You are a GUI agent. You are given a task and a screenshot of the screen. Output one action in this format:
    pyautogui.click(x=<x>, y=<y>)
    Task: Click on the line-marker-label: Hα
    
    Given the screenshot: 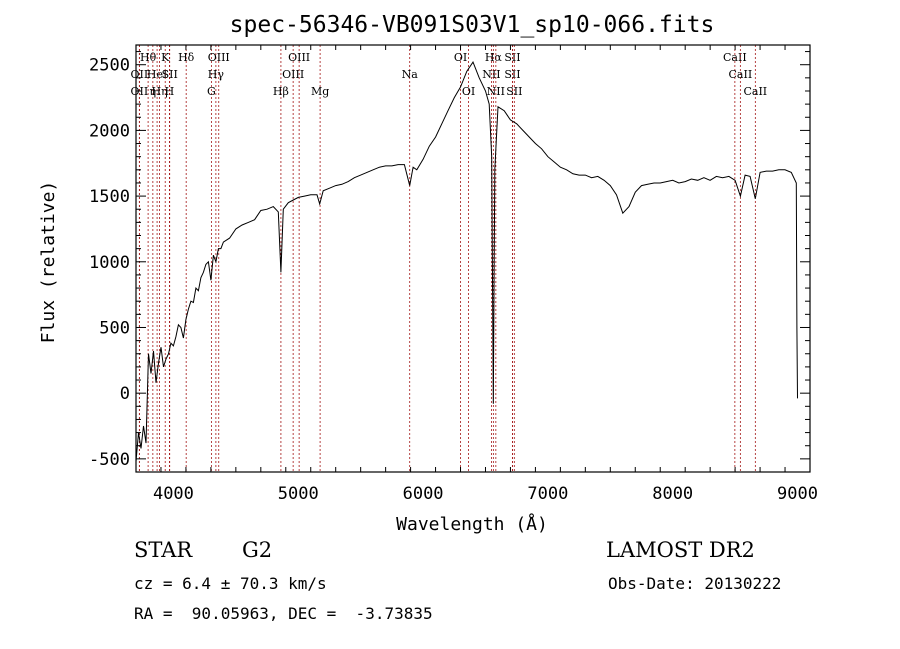 What is the action you would take?
    pyautogui.click(x=494, y=57)
    